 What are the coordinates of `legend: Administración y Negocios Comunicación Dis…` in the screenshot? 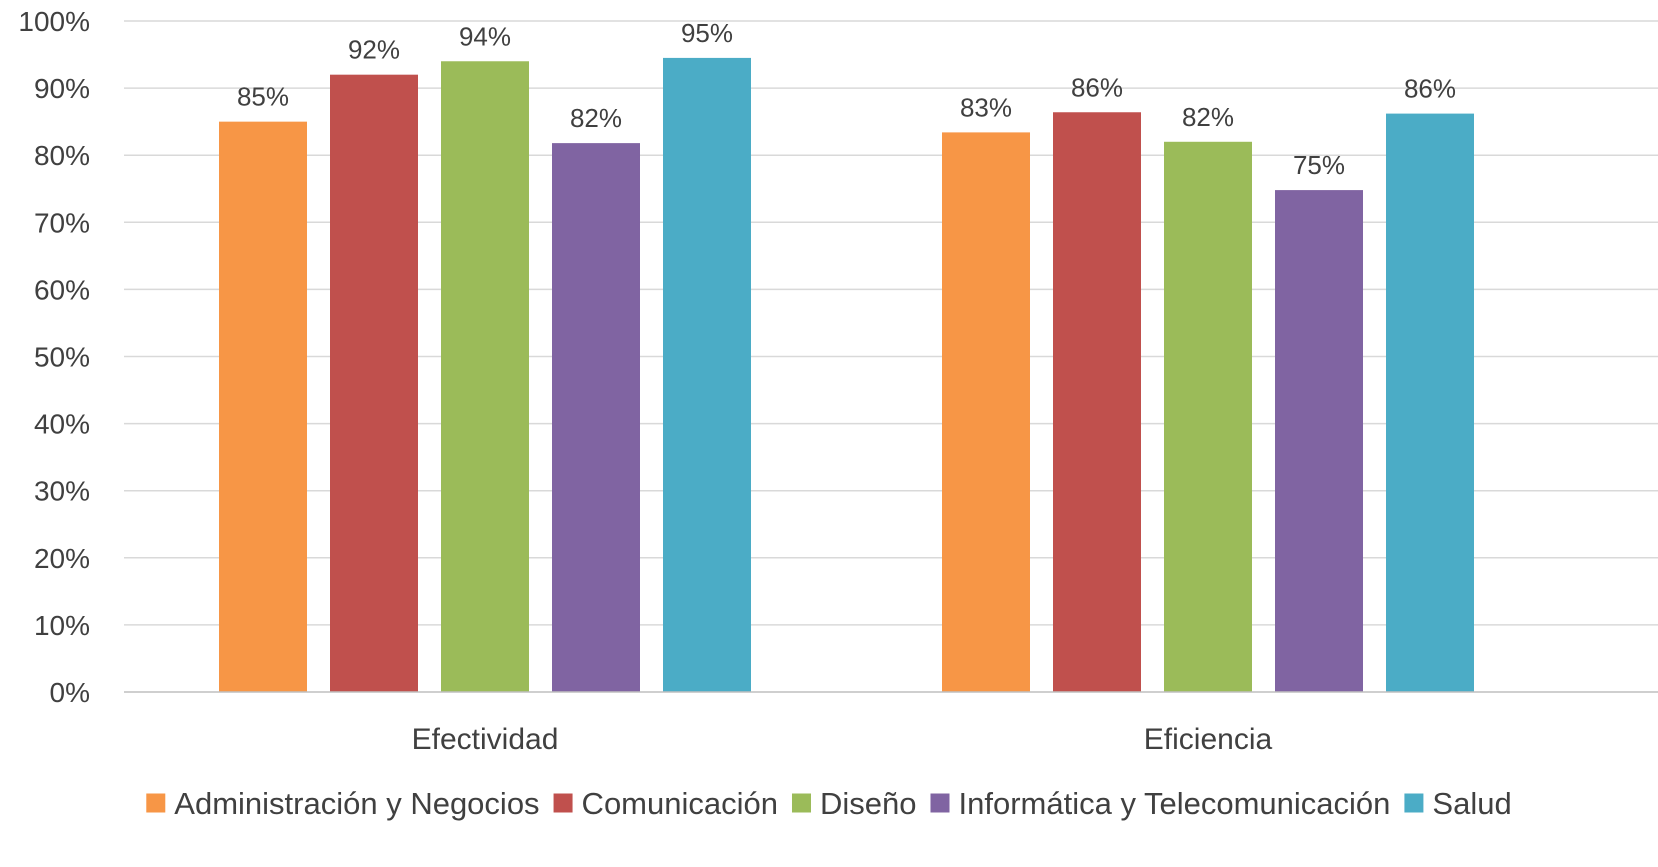 It's located at (829, 803).